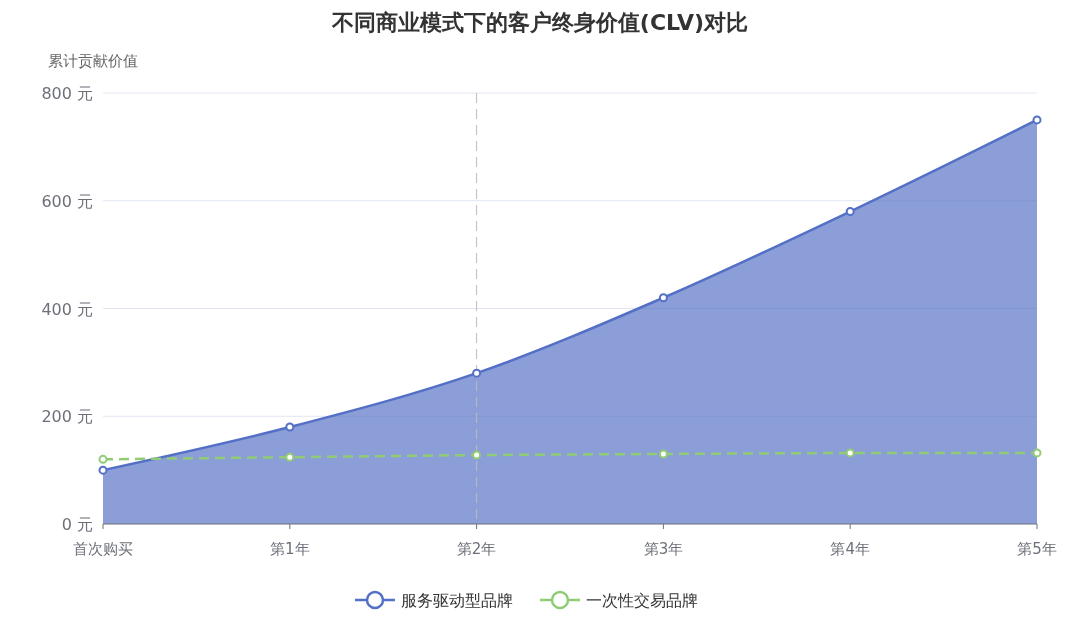 Image resolution: width=1080 pixels, height=617 pixels. Describe the element at coordinates (77, 524) in the screenshot. I see `y-tick-label: 0 元` at that location.